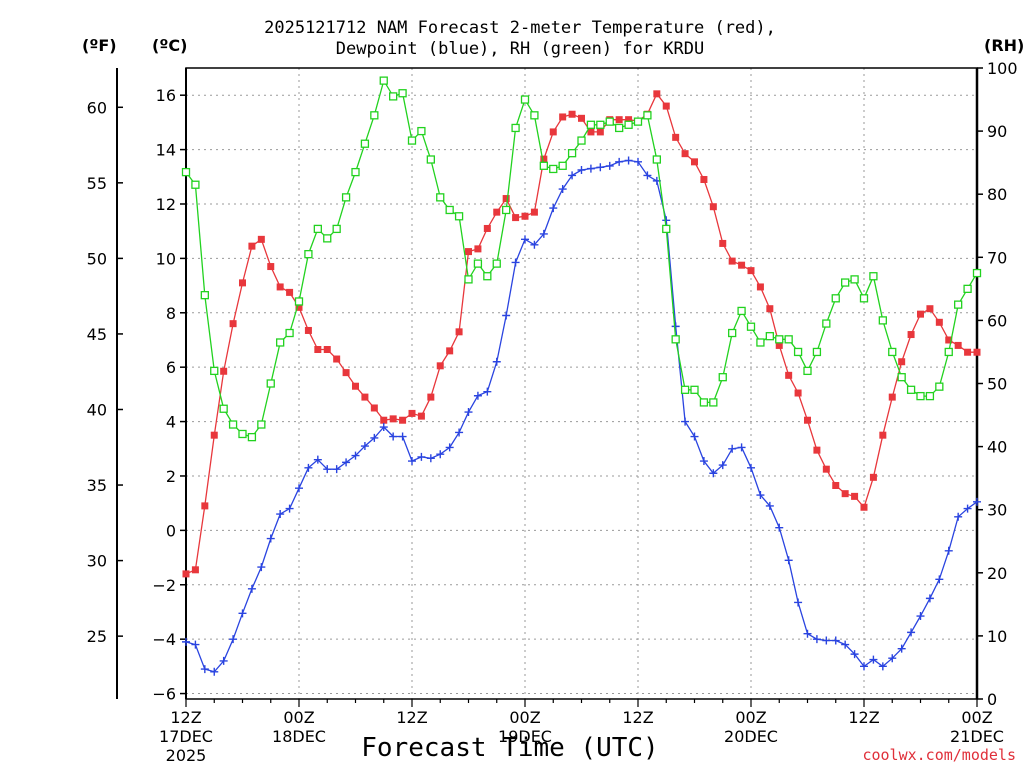 This screenshot has height=768, width=1024. Describe the element at coordinates (170, 45) in the screenshot. I see `celsius-axis-label: (ºC)` at that location.